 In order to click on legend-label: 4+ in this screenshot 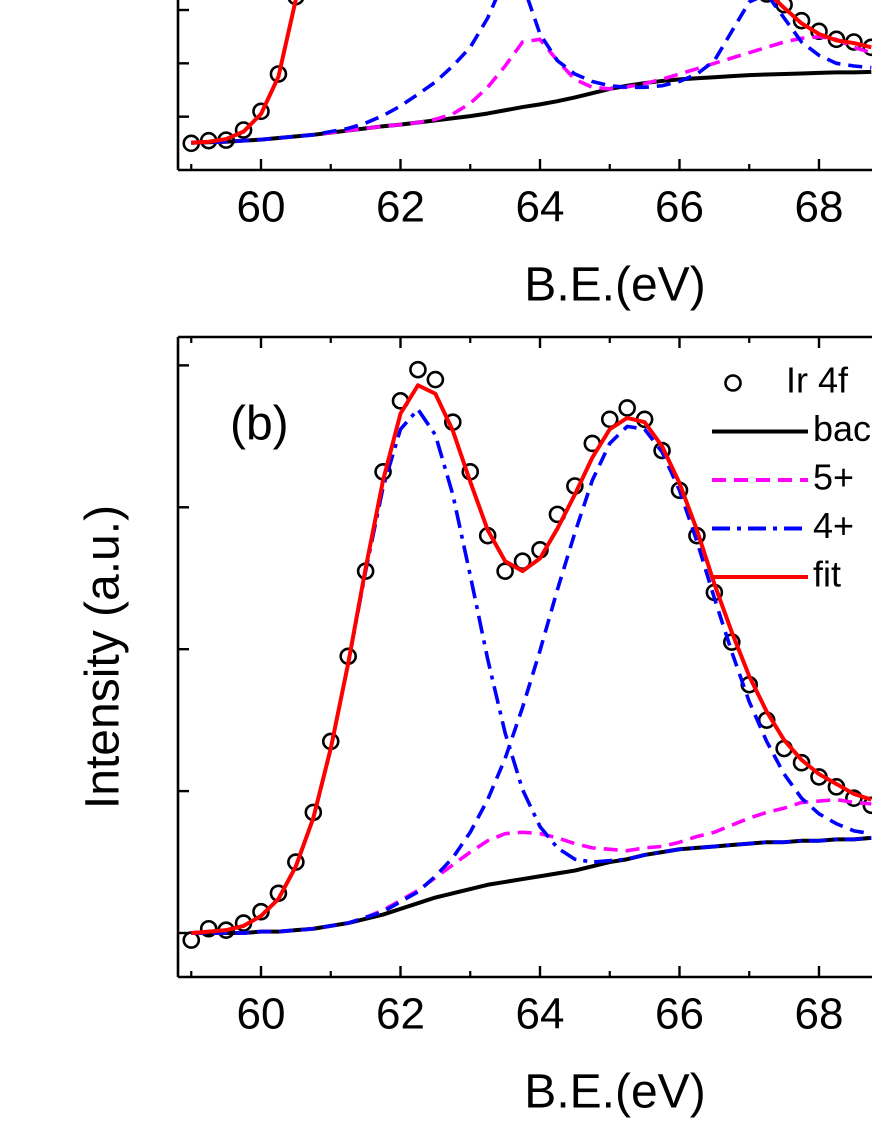, I will do `click(833, 525)`.